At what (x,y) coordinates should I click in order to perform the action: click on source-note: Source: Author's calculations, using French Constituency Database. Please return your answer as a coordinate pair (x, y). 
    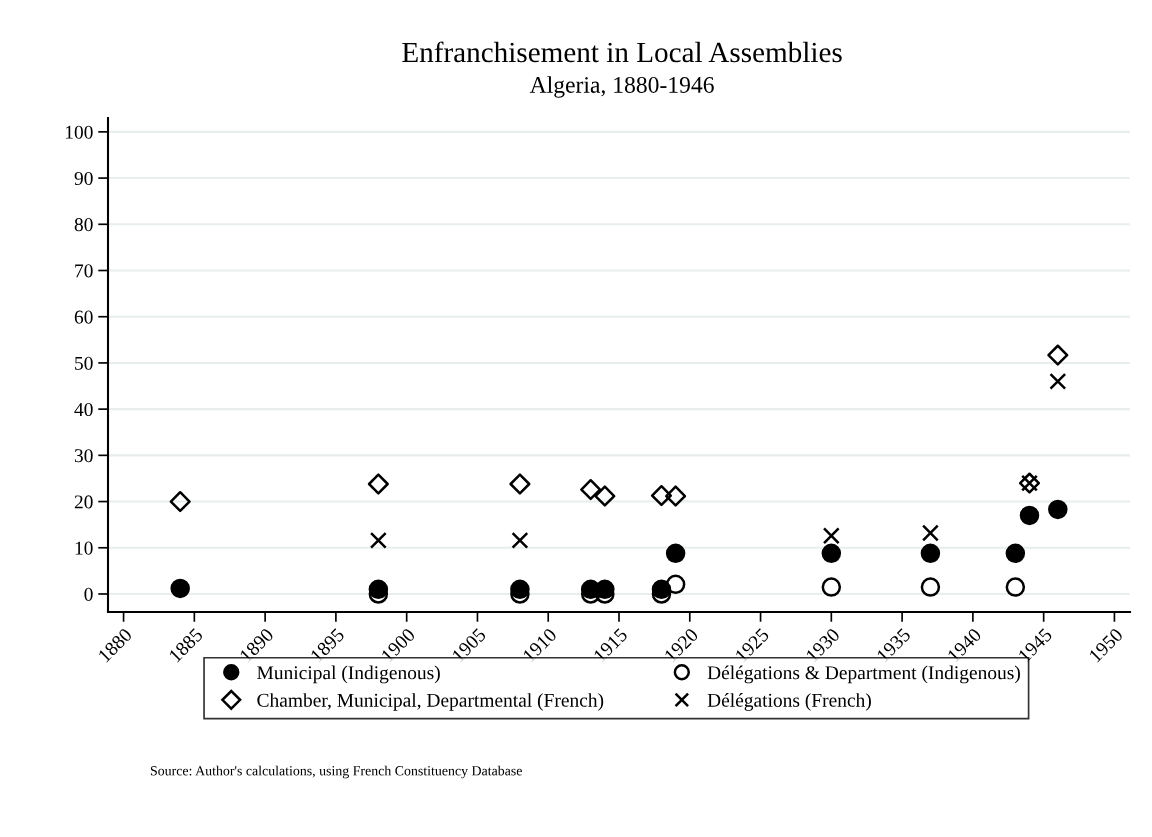
    Looking at the image, I should click on (336, 772).